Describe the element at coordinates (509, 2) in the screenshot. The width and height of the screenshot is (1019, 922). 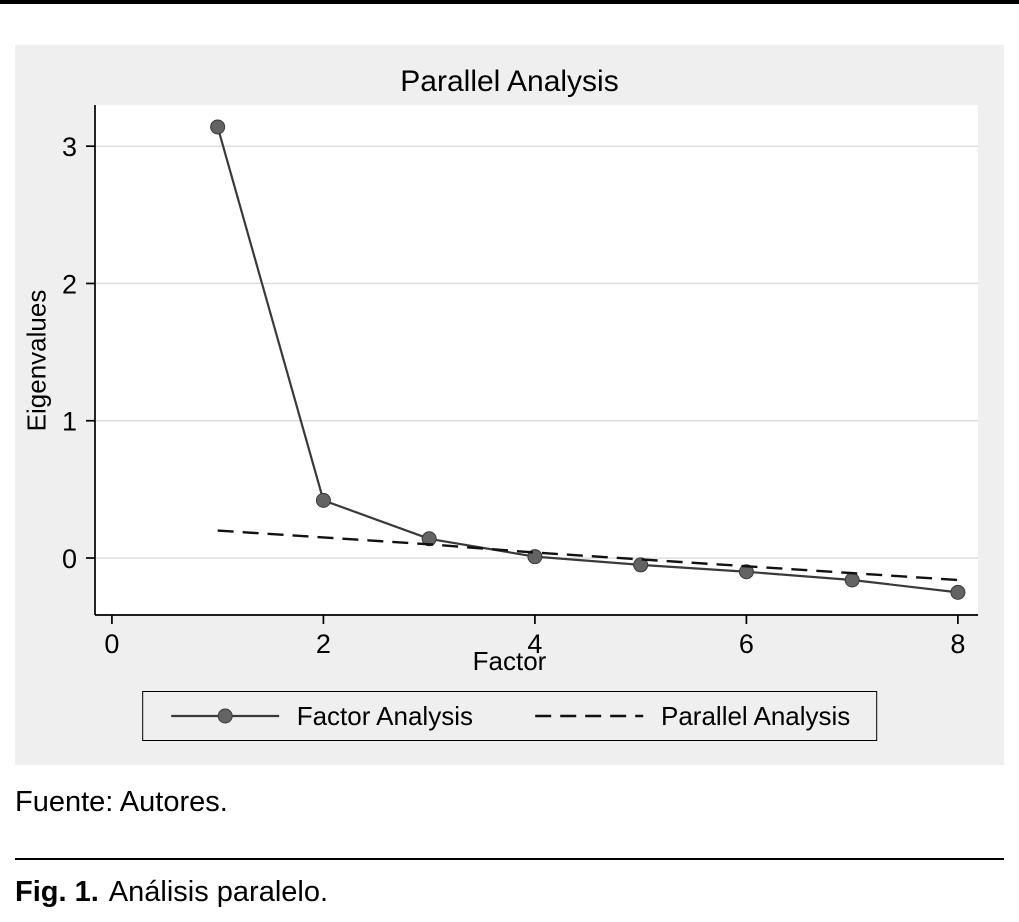
I see `top-rule` at that location.